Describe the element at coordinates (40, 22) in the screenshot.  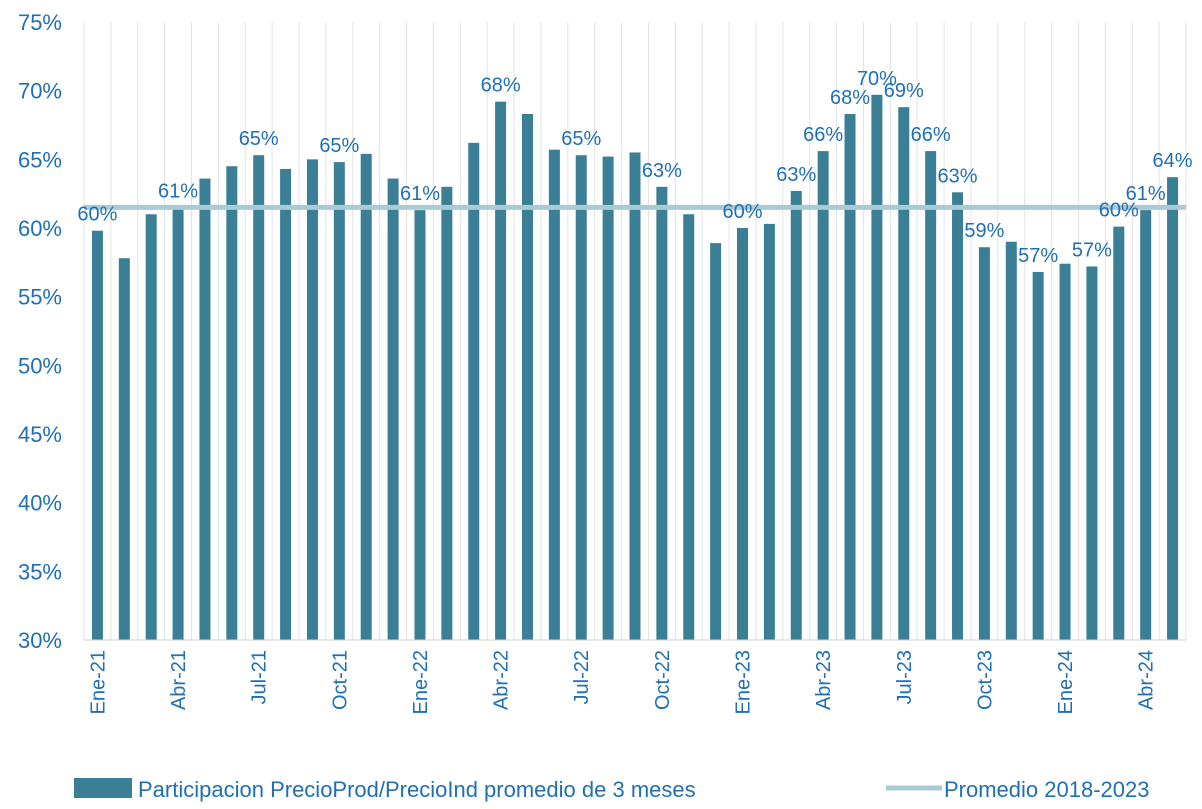
I see `y-tick-label: 75%` at that location.